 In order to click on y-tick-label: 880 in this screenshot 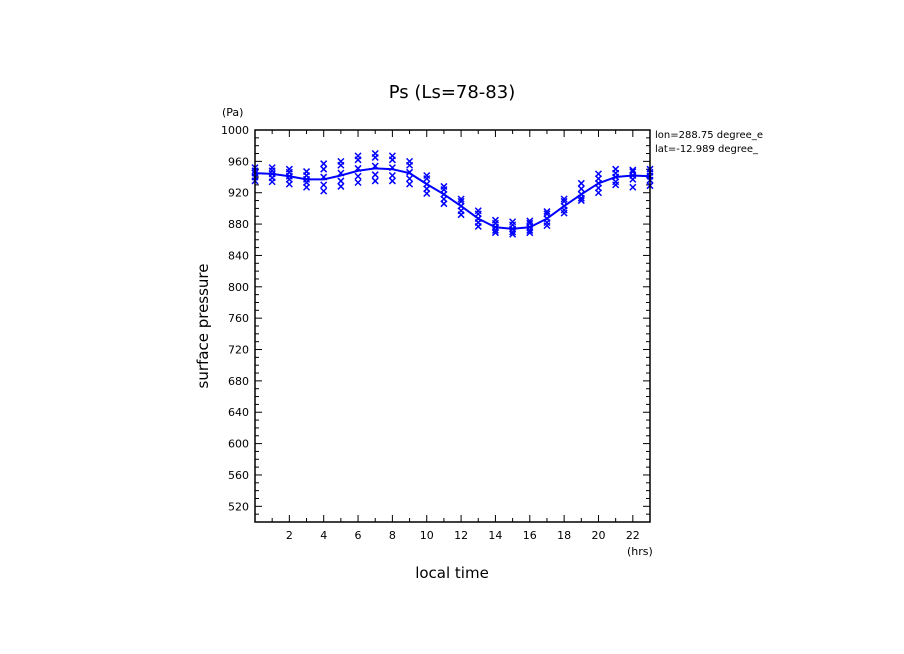, I will do `click(238, 224)`.